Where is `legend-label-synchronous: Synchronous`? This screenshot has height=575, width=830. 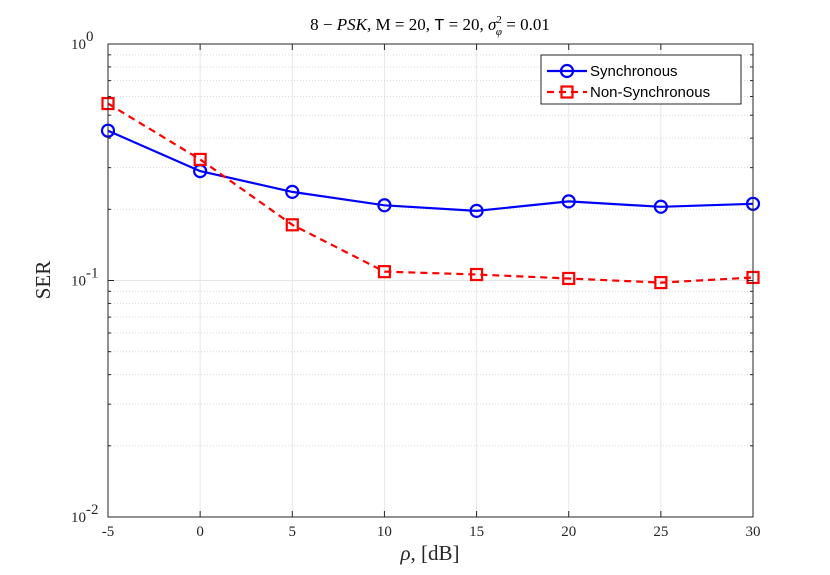 legend-label-synchronous: Synchronous is located at coordinates (634, 71).